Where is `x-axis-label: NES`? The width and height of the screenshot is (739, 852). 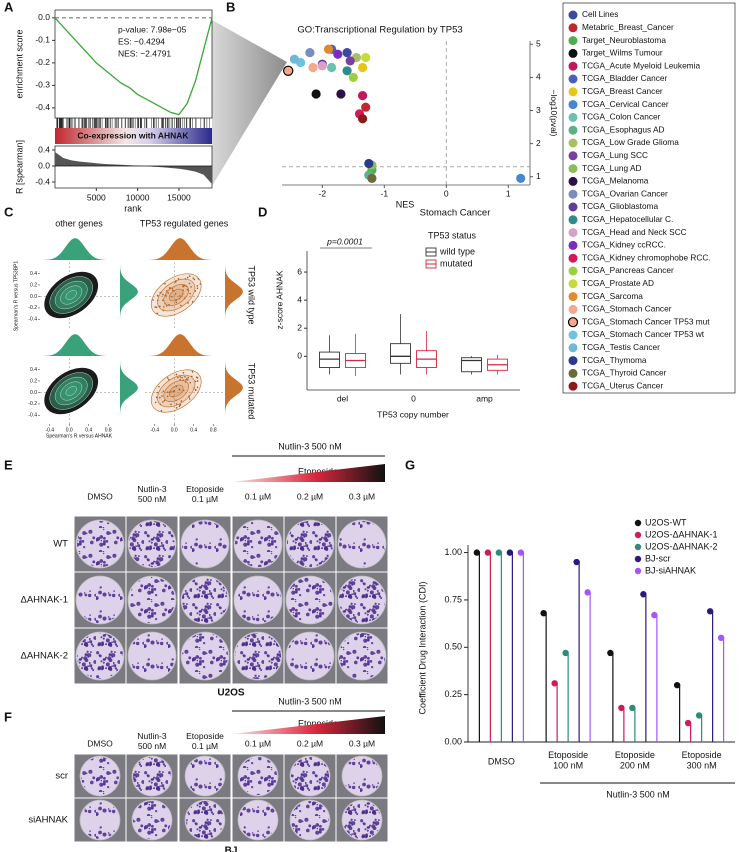 x-axis-label: NES is located at coordinates (405, 204).